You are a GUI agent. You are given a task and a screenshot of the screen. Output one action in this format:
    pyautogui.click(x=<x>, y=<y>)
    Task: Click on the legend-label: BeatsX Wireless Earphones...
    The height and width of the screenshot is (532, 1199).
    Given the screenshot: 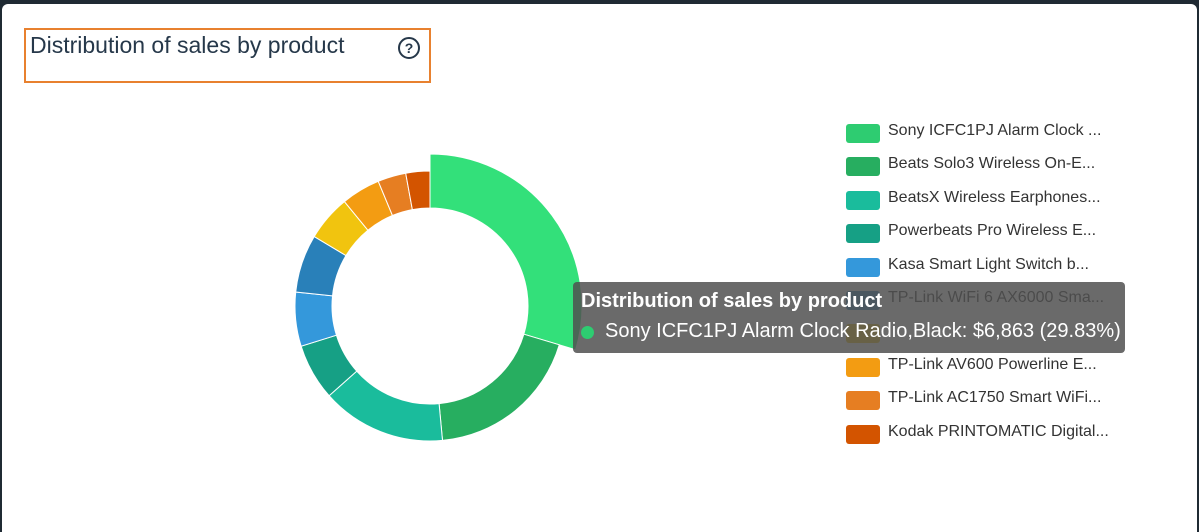 What is the action you would take?
    pyautogui.click(x=994, y=197)
    